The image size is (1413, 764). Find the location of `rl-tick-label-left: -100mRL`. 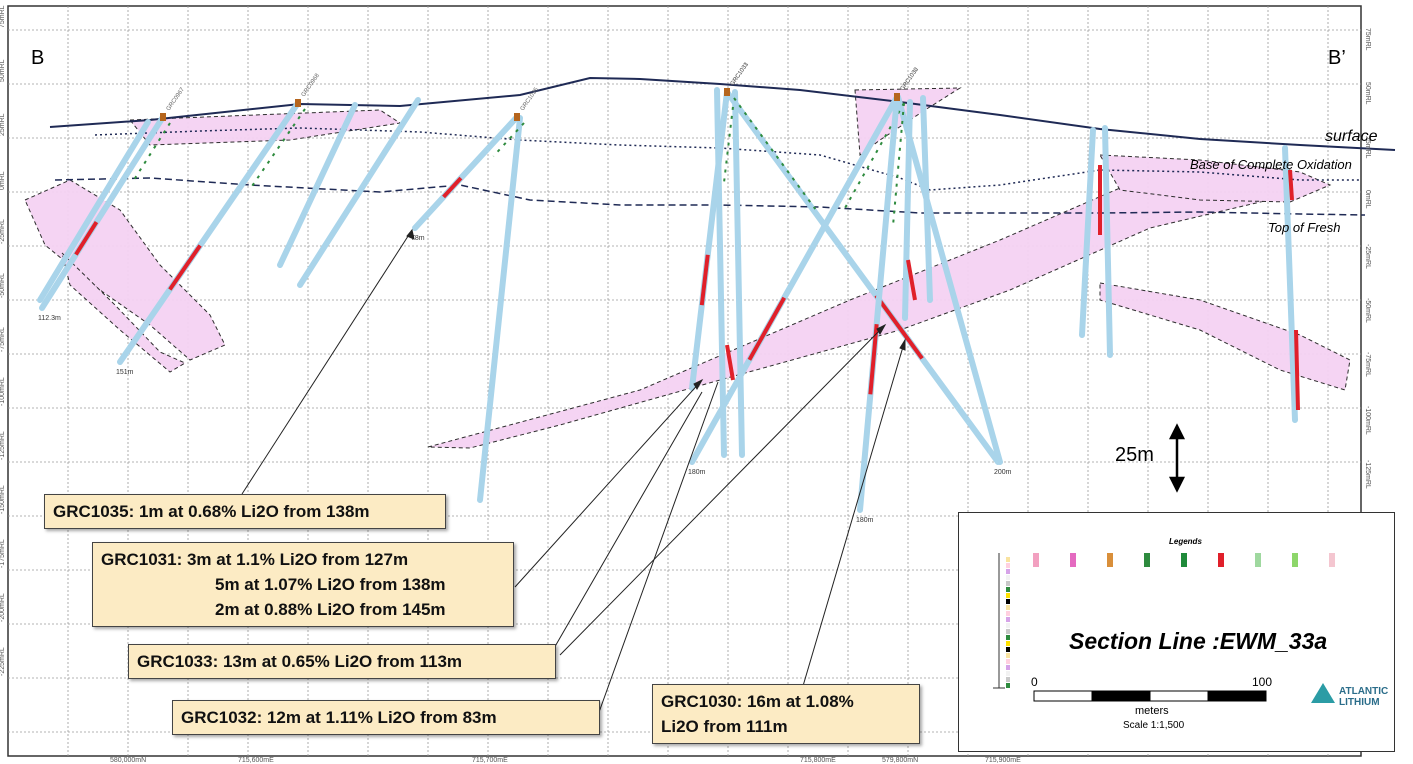

rl-tick-label-left: -100mRL is located at coordinates (3, 391).